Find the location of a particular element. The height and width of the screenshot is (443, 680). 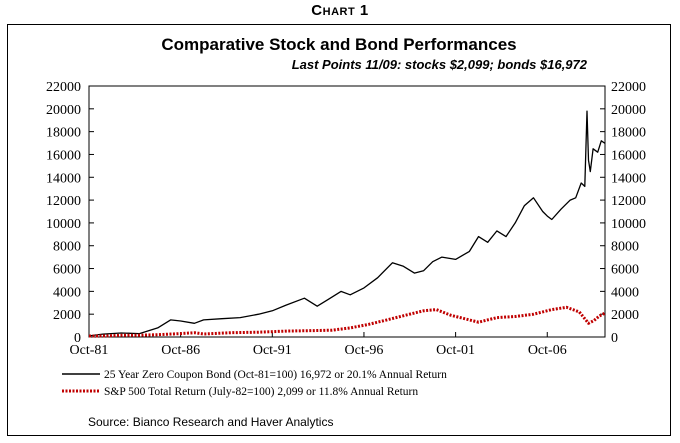

y-tick-label-left-4: 8000 is located at coordinates (67, 247).